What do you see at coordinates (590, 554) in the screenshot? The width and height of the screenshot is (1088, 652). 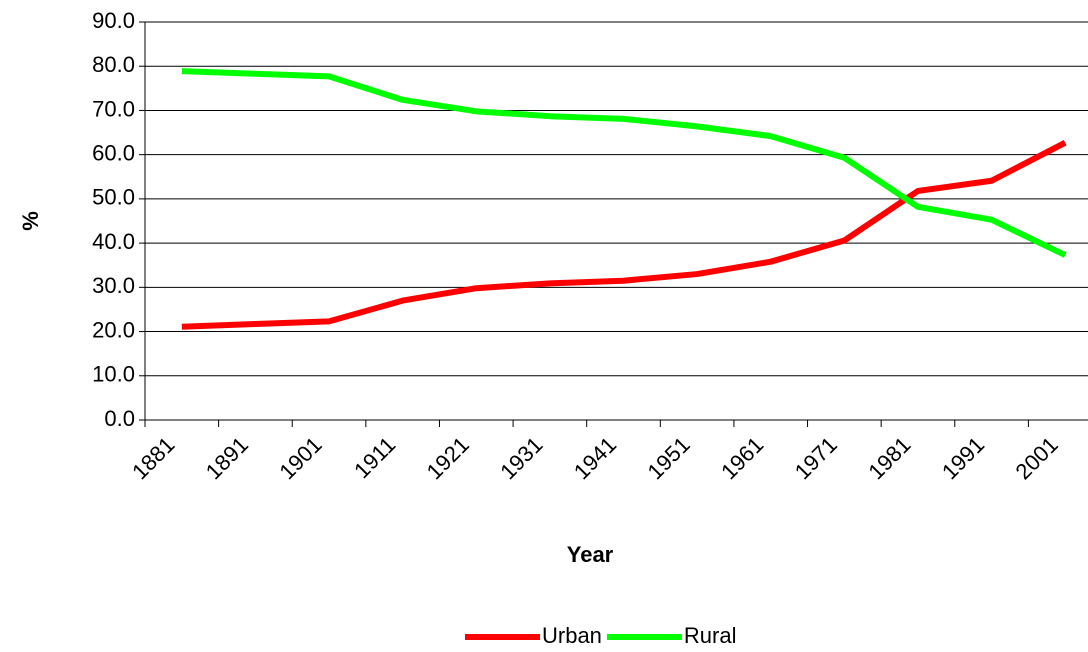 I see `x-axis-label: Year` at bounding box center [590, 554].